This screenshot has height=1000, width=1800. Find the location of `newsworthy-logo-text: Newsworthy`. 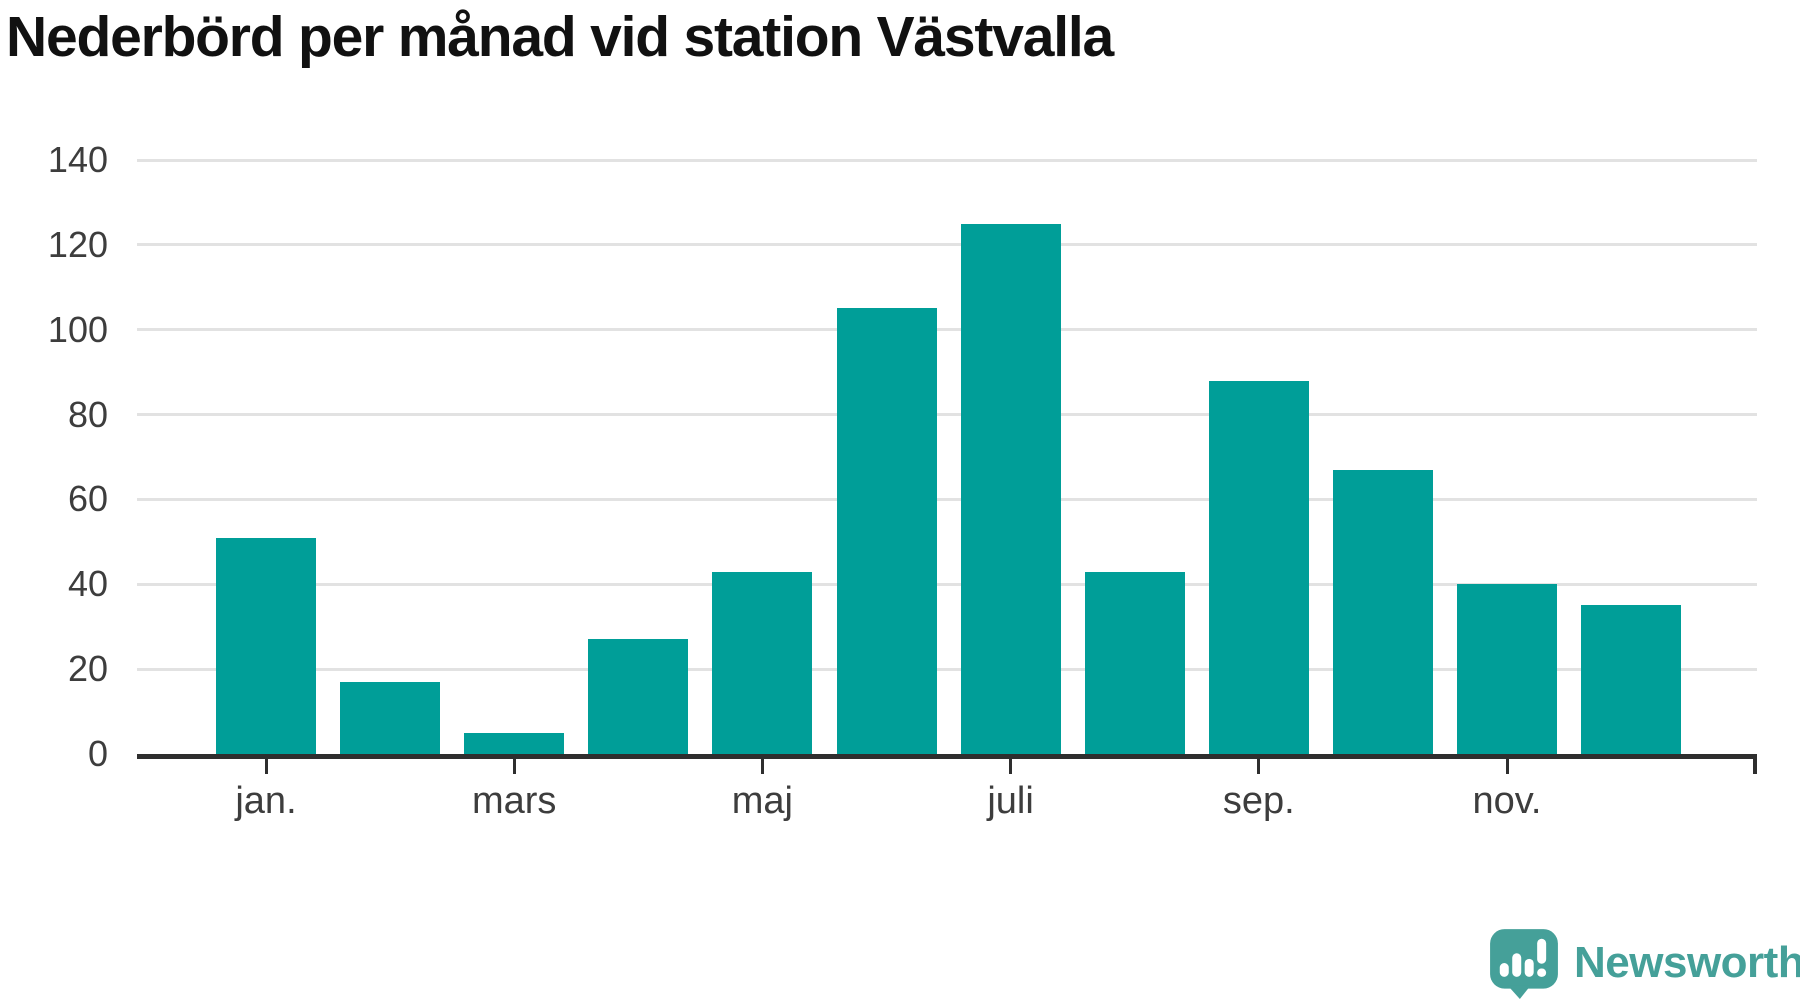

newsworthy-logo-text: Newsworthy is located at coordinates (1687, 962).